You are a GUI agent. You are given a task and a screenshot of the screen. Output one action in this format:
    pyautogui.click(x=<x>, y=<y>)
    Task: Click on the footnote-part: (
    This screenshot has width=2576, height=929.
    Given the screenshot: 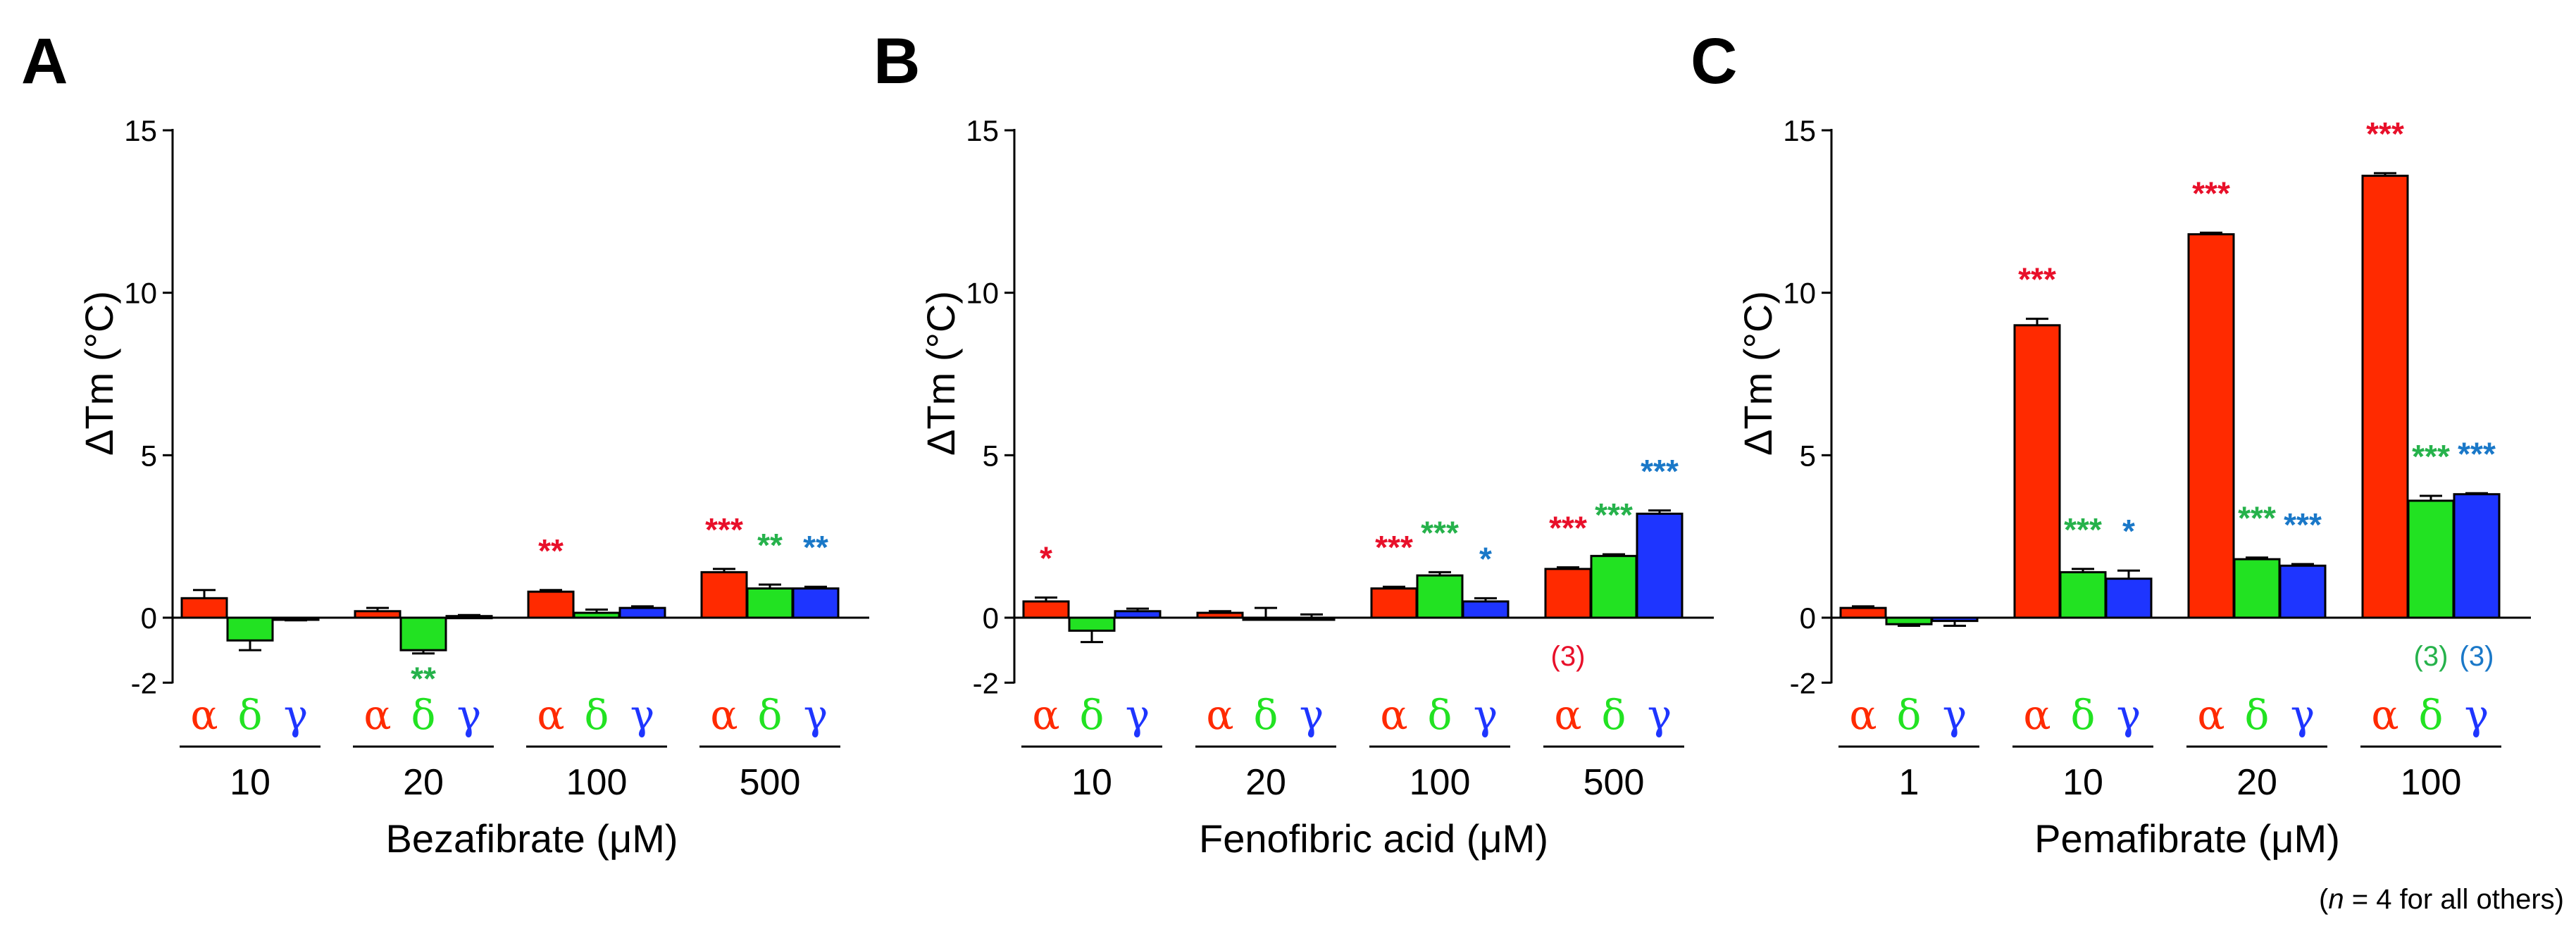 What is the action you would take?
    pyautogui.click(x=2324, y=900)
    